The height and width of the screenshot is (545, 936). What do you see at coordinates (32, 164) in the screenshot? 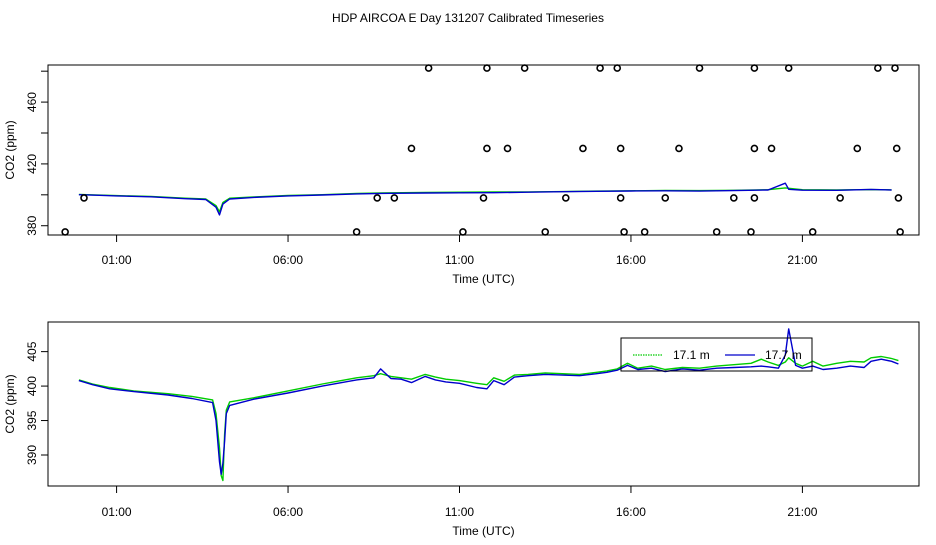
I see `y-tick-label: 420` at bounding box center [32, 164].